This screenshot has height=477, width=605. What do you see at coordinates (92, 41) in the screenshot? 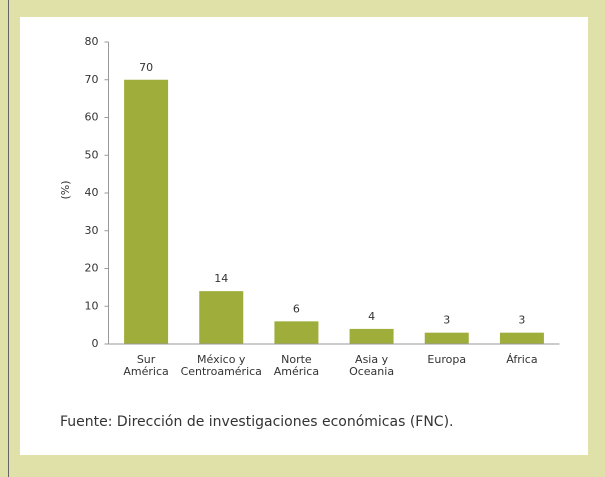
I see `y-tick-label: 80` at bounding box center [92, 41].